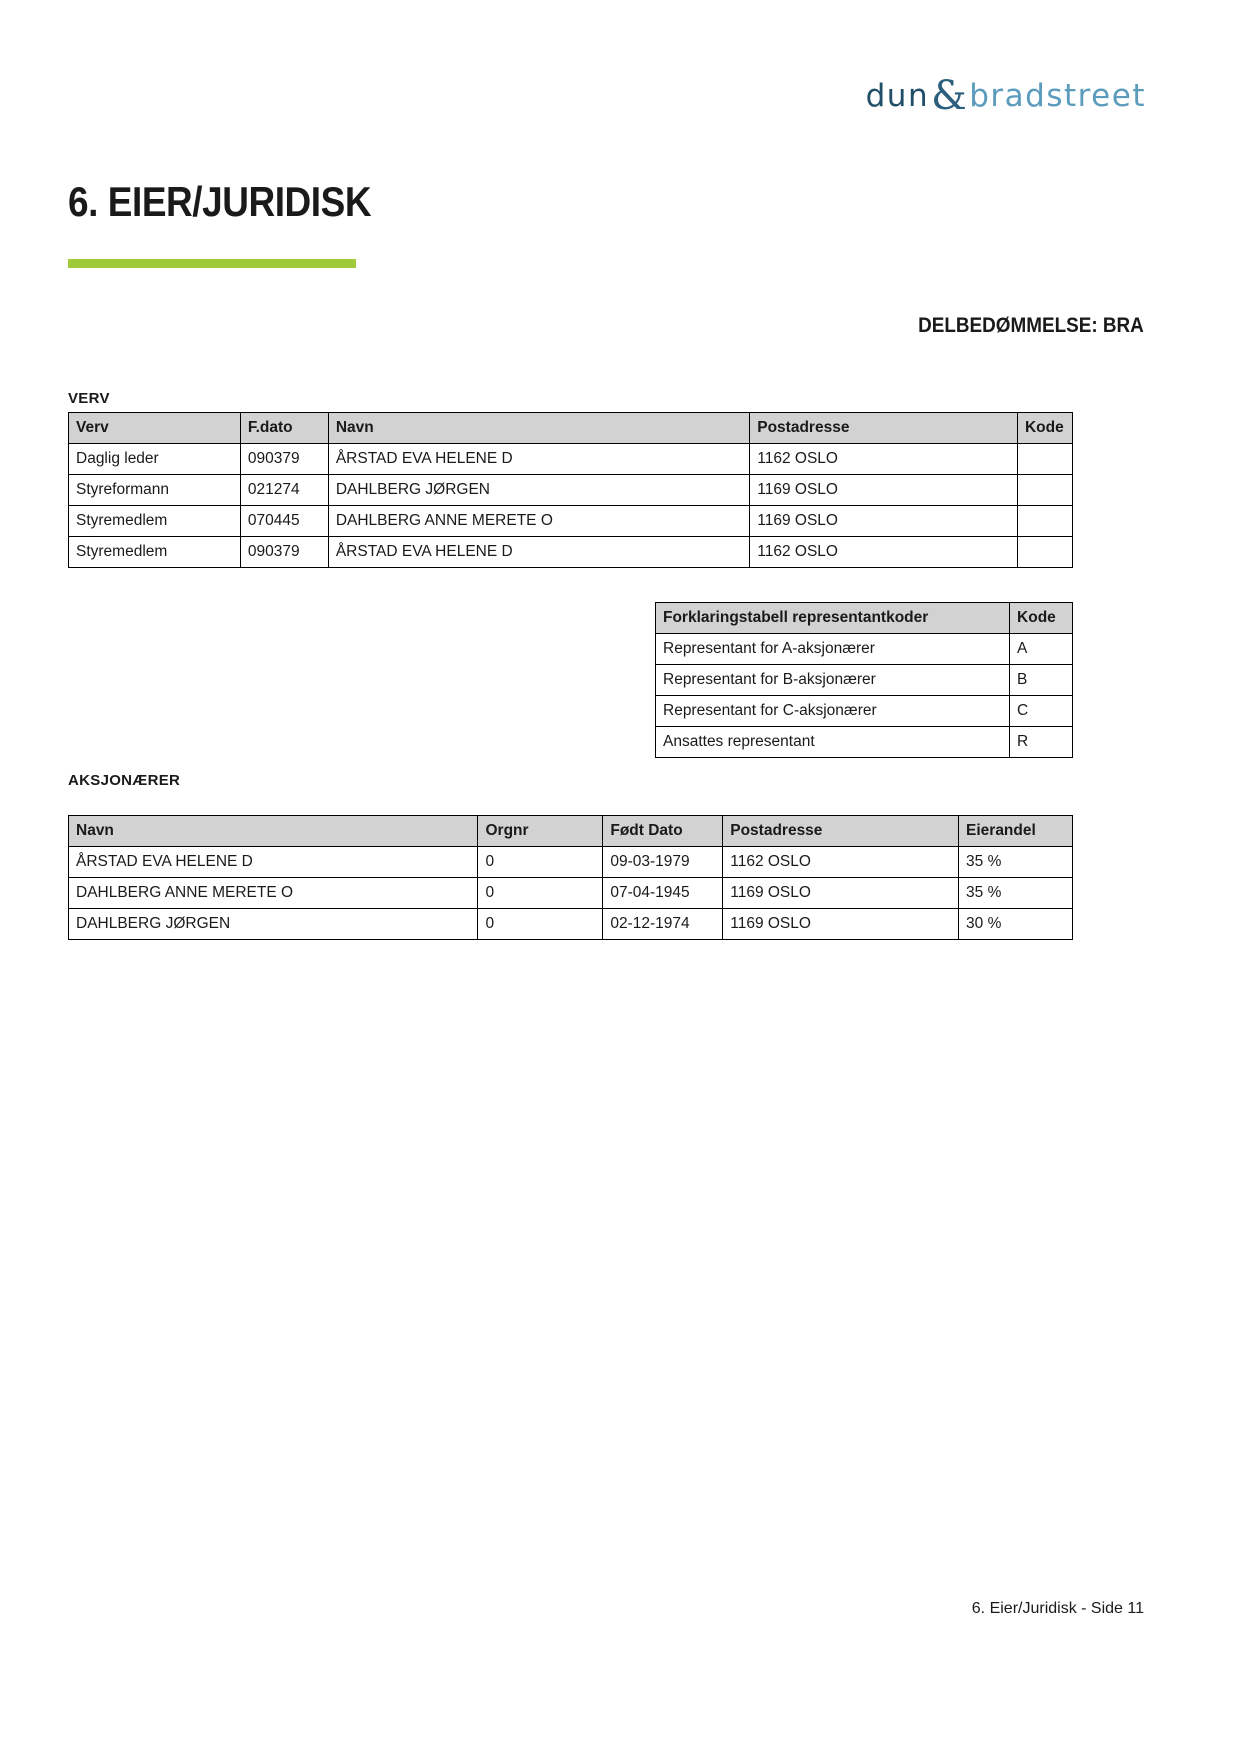 The width and height of the screenshot is (1241, 1754). Describe the element at coordinates (284, 490) in the screenshot. I see `cell-fdato: 021274` at that location.